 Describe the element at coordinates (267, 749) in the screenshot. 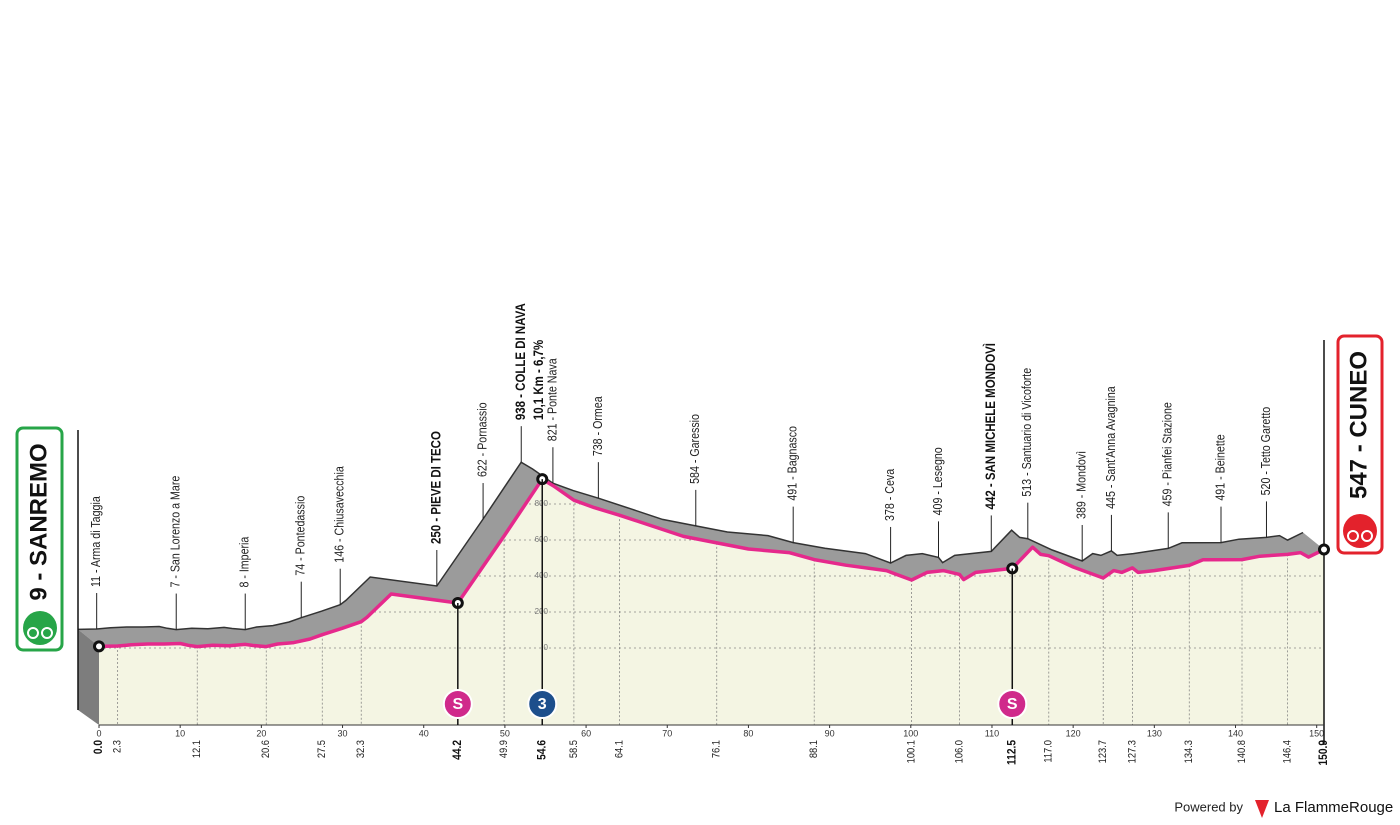

I see `km-label: 20.6` at that location.